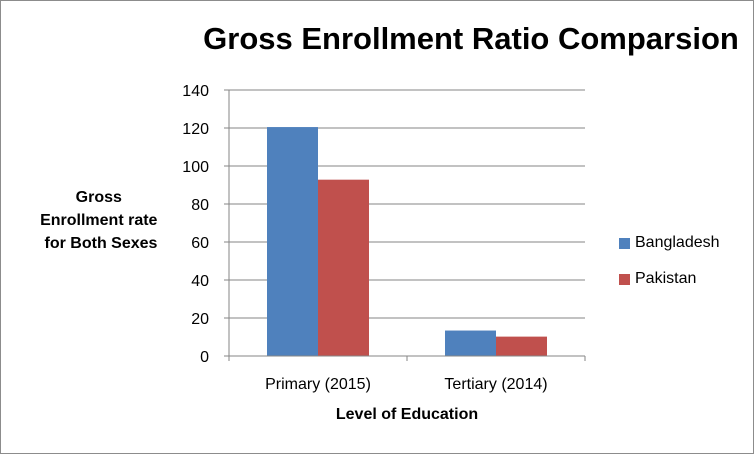 The image size is (754, 454). What do you see at coordinates (471, 38) in the screenshot?
I see `chart-title: Gross Enrollment Ratio Comparsion` at bounding box center [471, 38].